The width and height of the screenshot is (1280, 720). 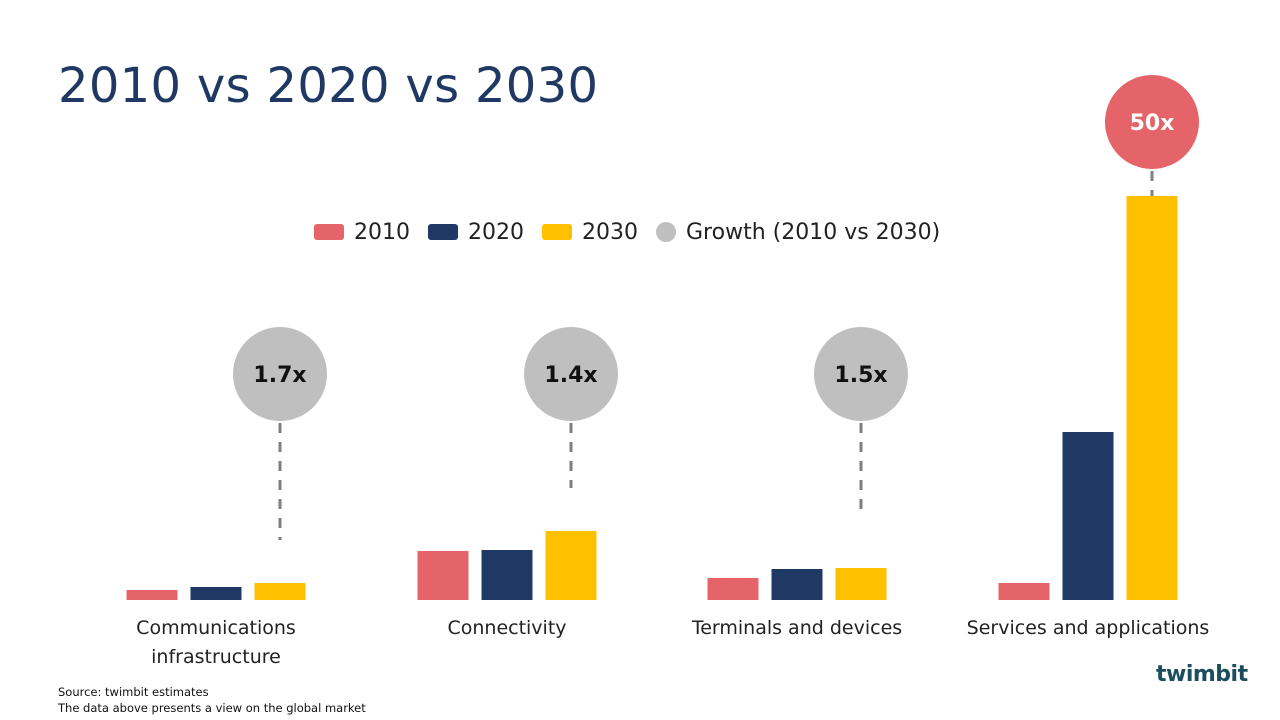 I want to click on growth-label: 50x, so click(x=1152, y=123).